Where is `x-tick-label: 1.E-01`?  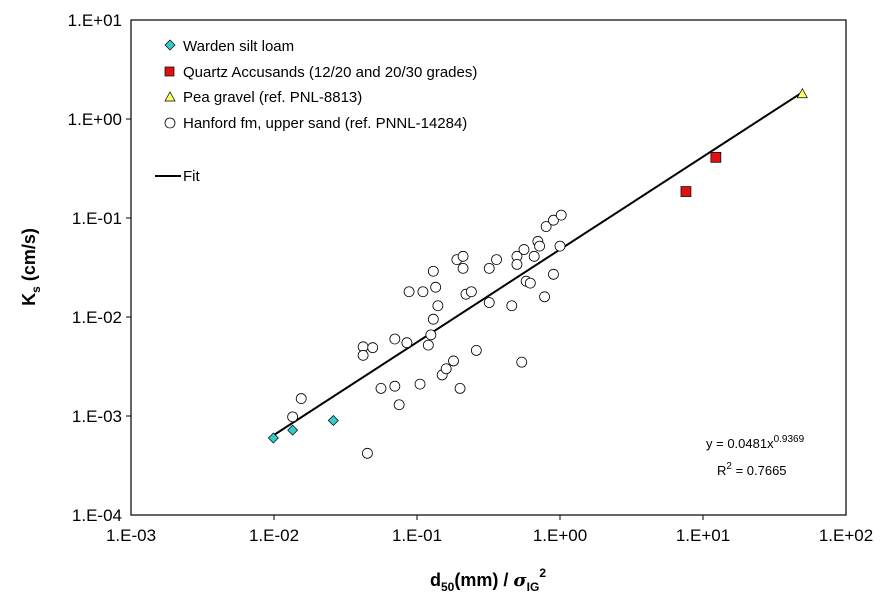 x-tick-label: 1.E-01 is located at coordinates (417, 535).